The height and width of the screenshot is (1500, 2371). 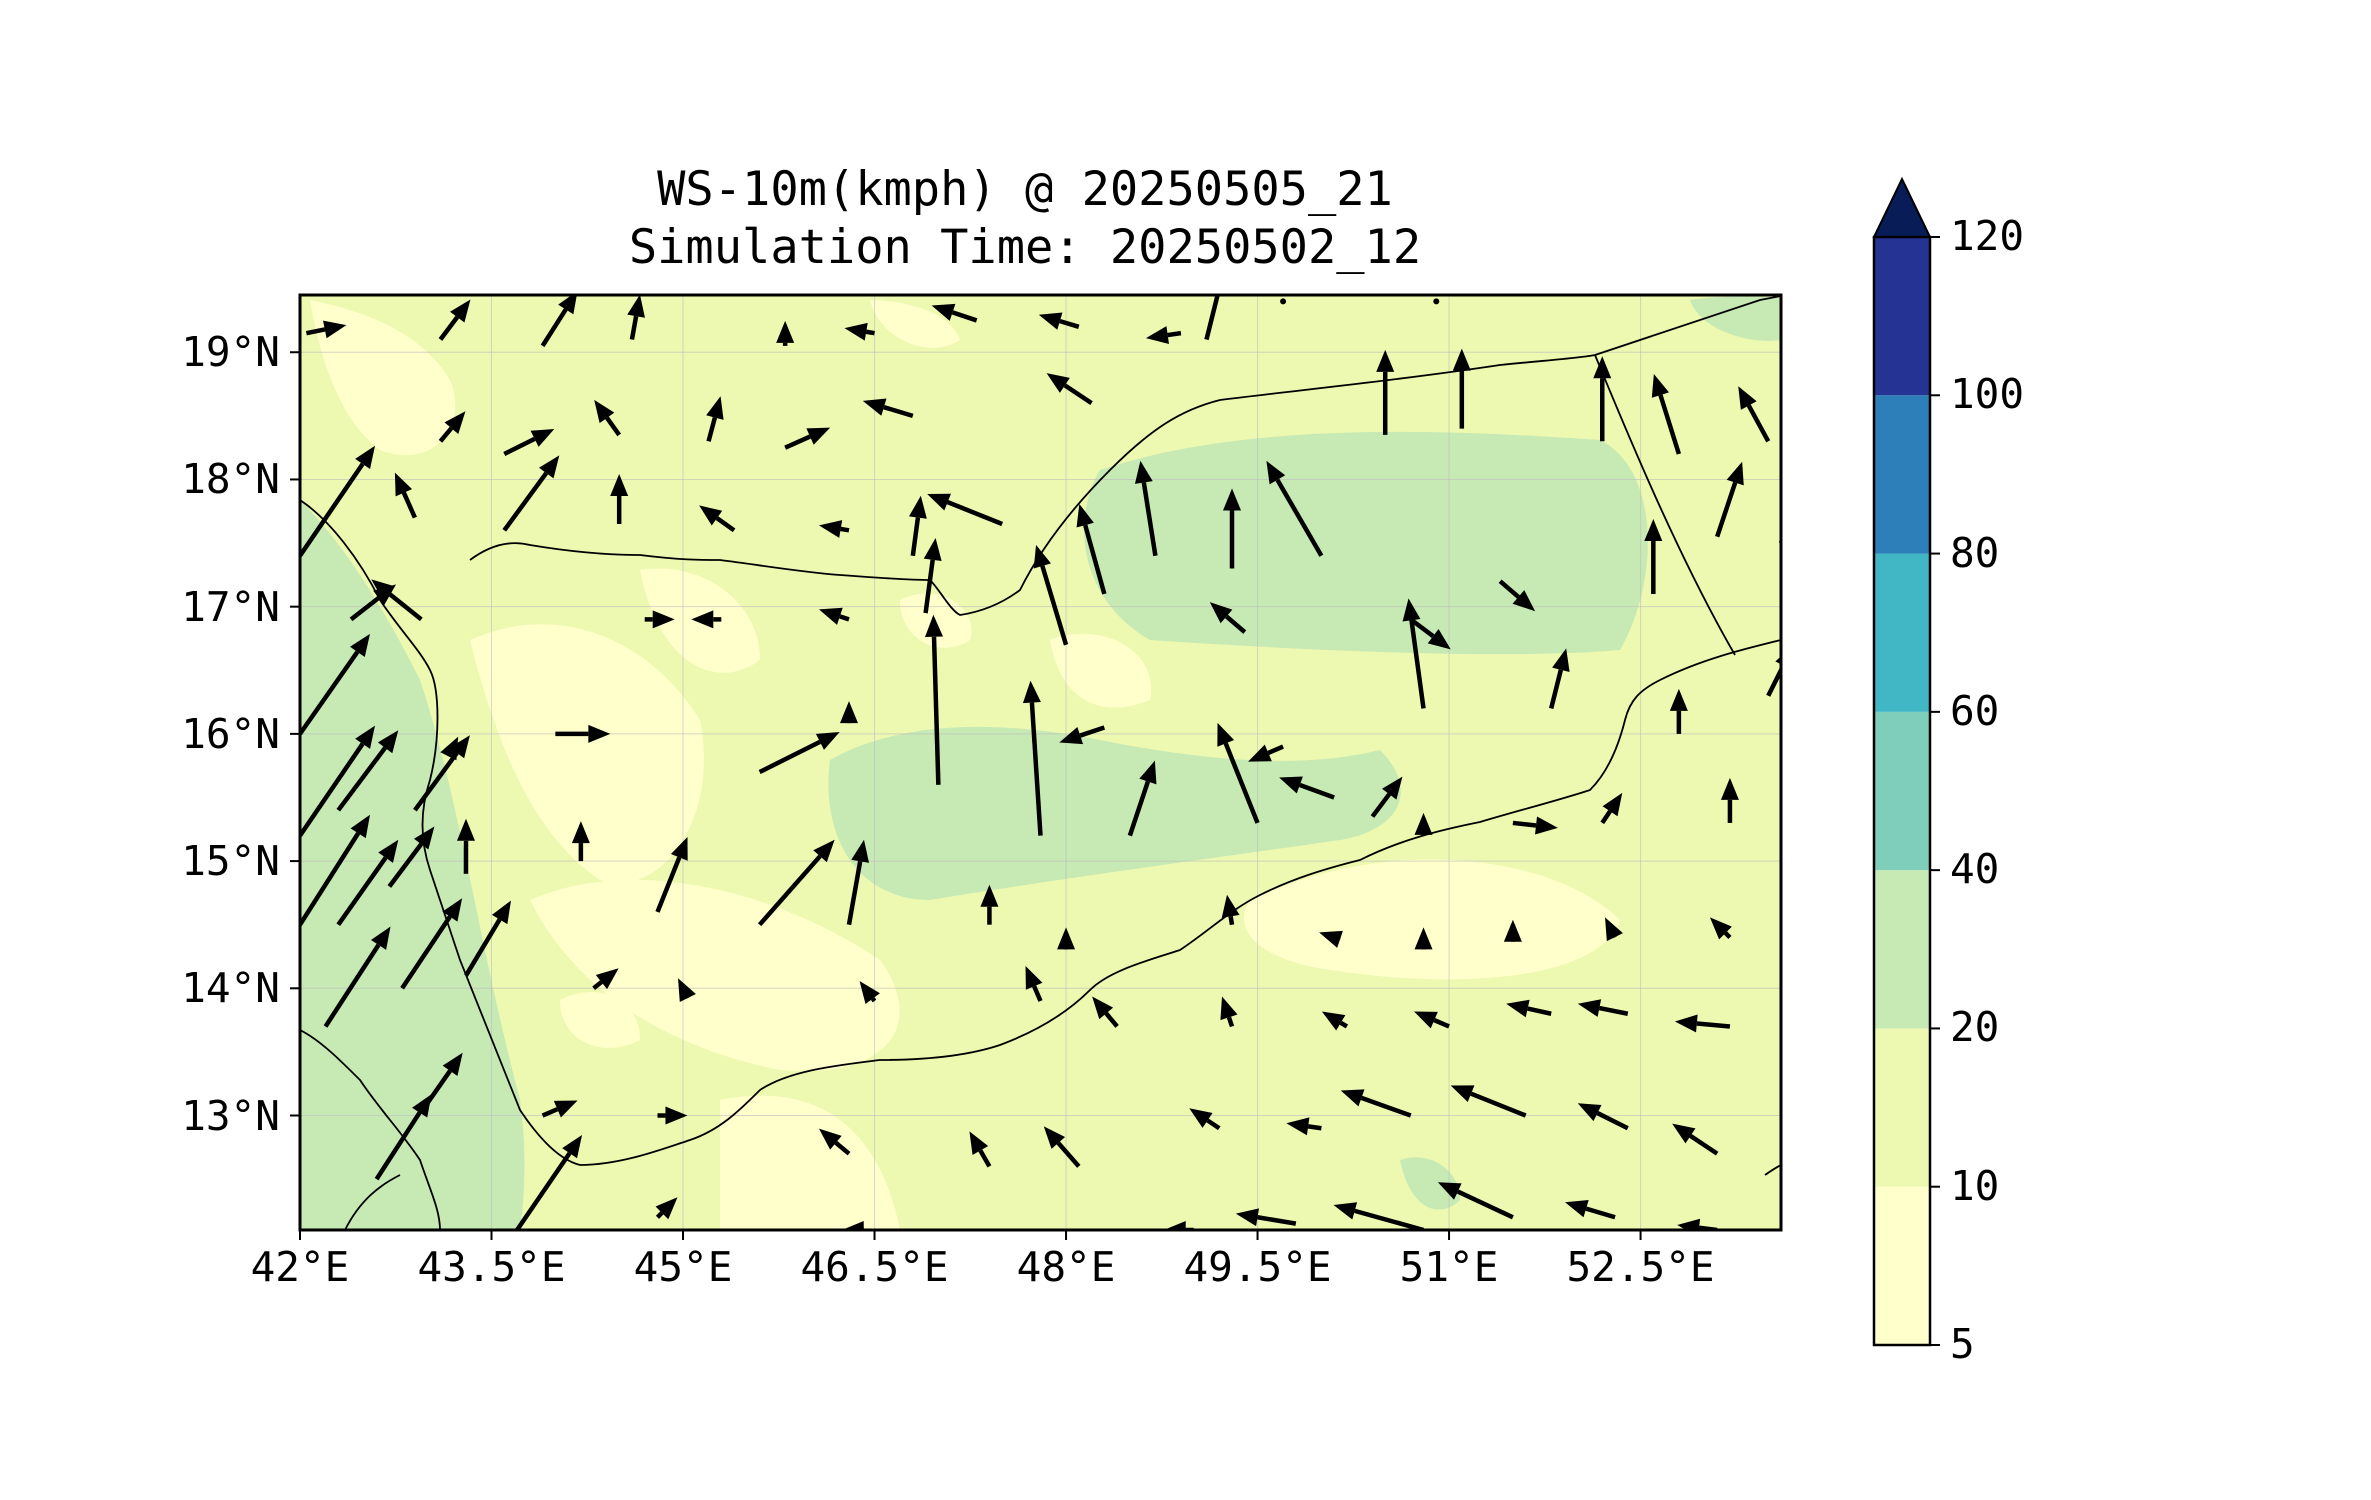 I want to click on saudi-oman-border, so click(x=1665, y=505).